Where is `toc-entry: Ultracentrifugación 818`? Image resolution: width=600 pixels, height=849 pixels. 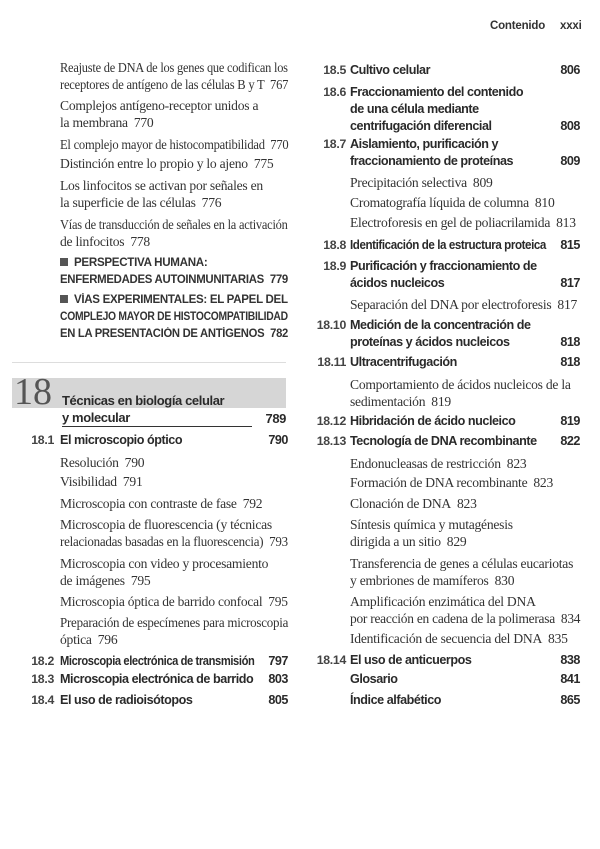 toc-entry: Ultracentrifugación 818 is located at coordinates (465, 362).